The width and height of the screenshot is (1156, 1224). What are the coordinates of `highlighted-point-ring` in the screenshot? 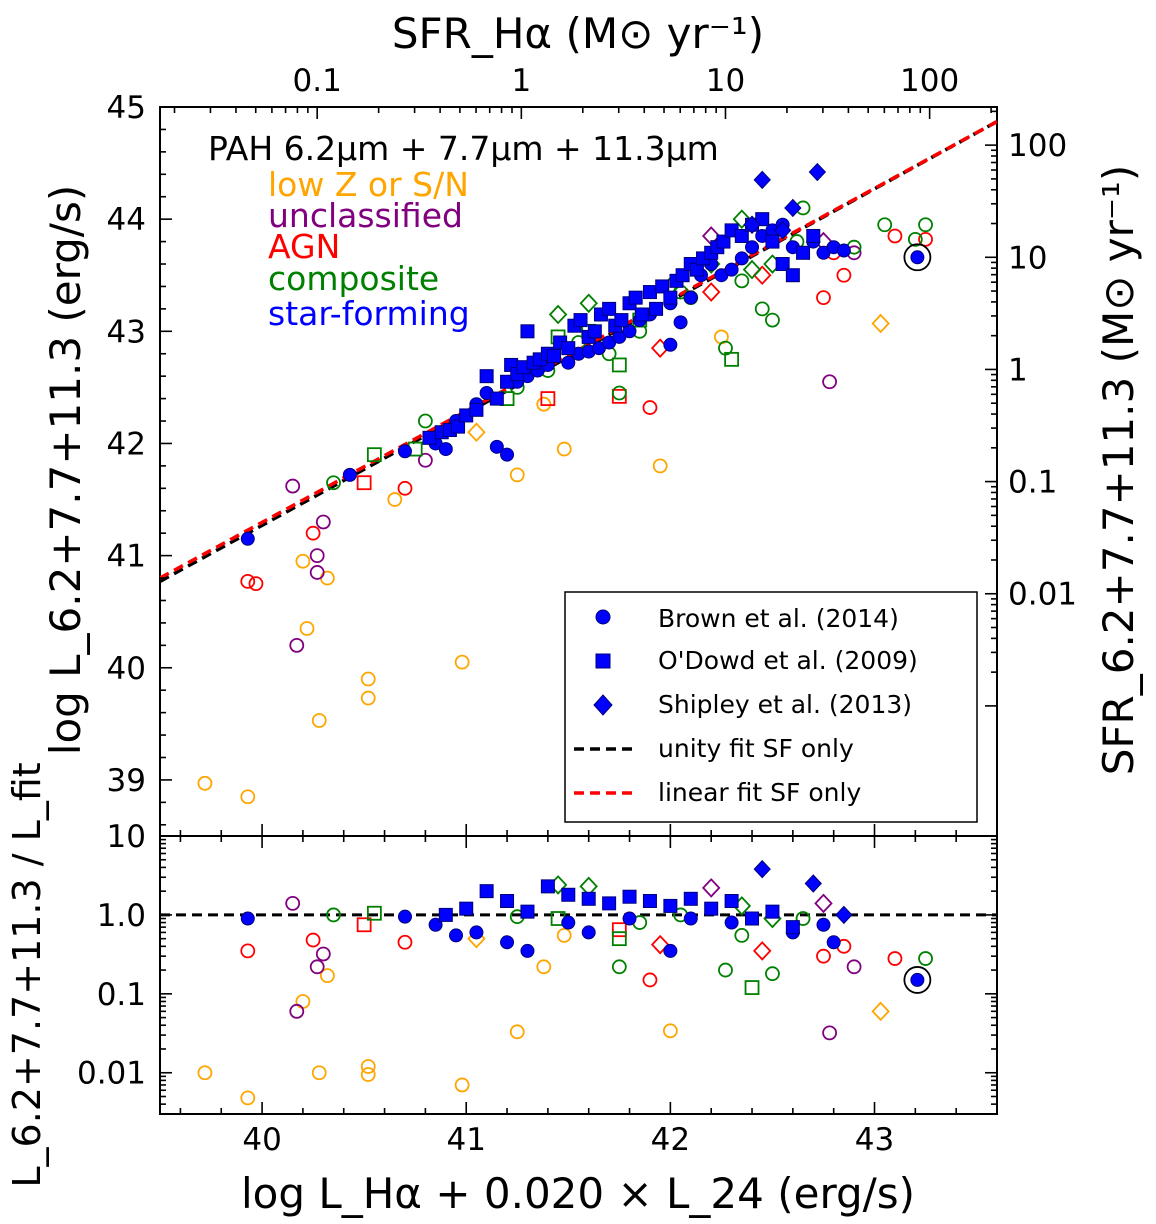 It's located at (917, 257).